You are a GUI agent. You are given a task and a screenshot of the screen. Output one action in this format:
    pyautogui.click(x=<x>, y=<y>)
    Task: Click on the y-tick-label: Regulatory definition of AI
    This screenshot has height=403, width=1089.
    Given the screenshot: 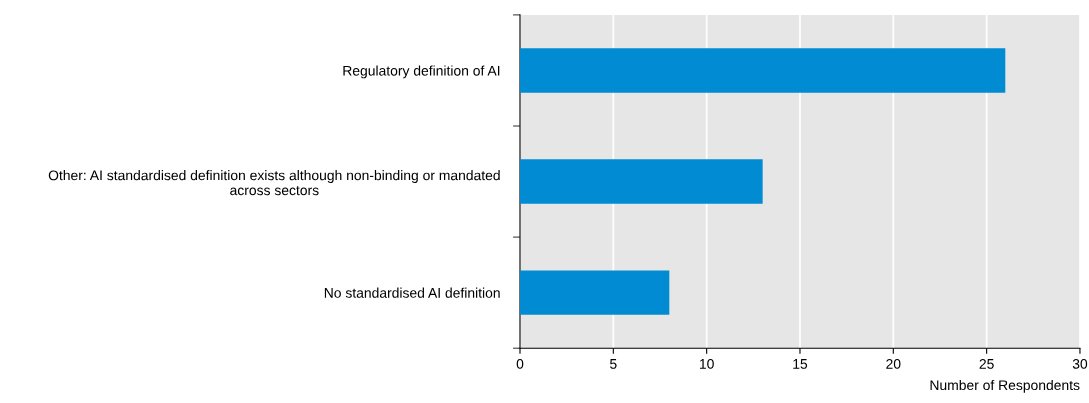 What is the action you would take?
    pyautogui.click(x=421, y=72)
    